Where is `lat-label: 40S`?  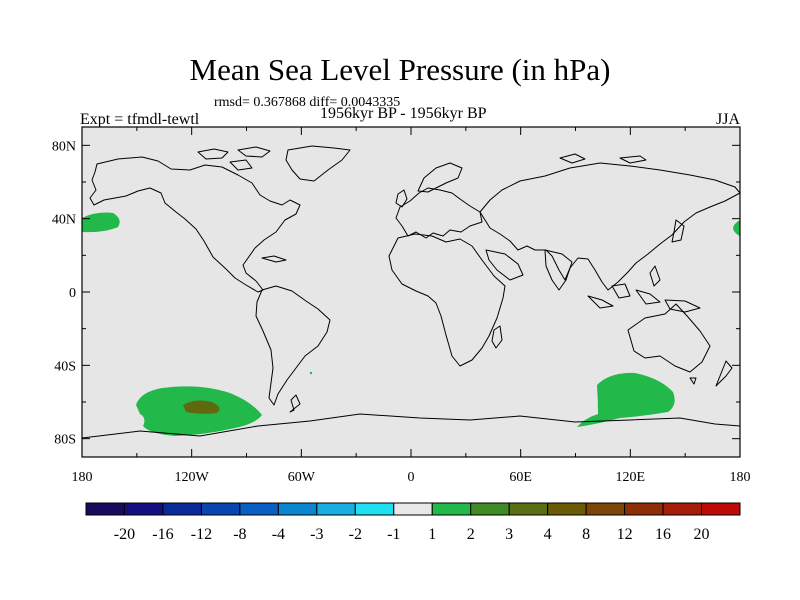
lat-label: 40S is located at coordinates (65, 366).